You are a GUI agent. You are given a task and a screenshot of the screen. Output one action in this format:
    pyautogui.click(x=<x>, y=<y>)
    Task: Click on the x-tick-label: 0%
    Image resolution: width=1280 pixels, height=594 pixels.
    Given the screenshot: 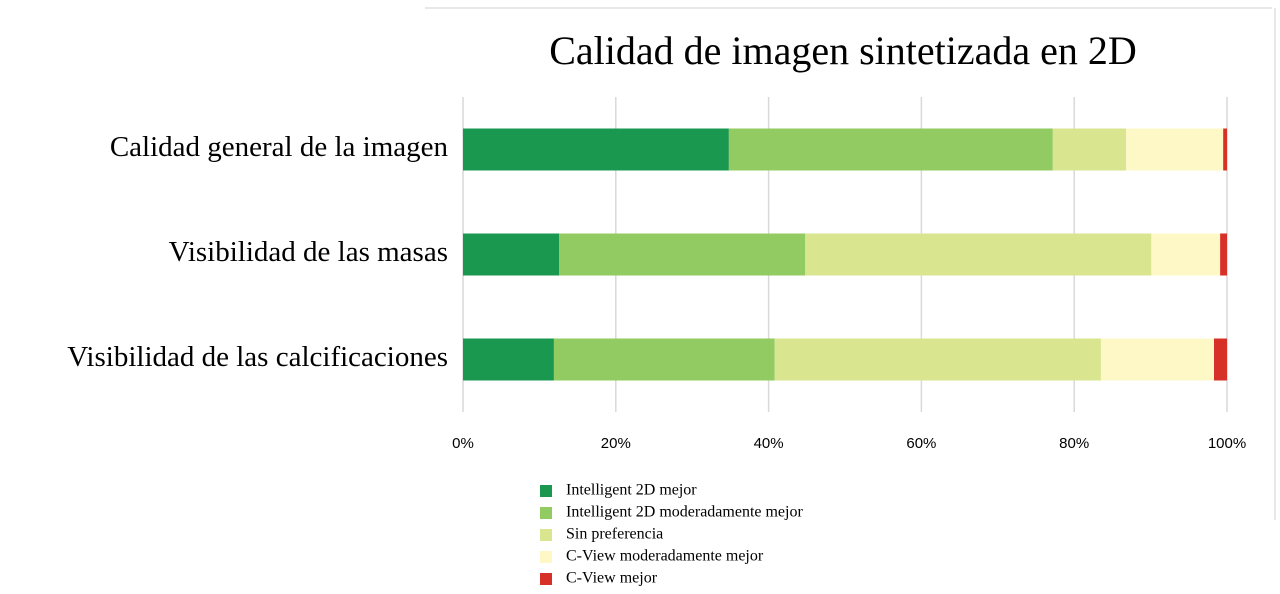 What is the action you would take?
    pyautogui.click(x=463, y=443)
    